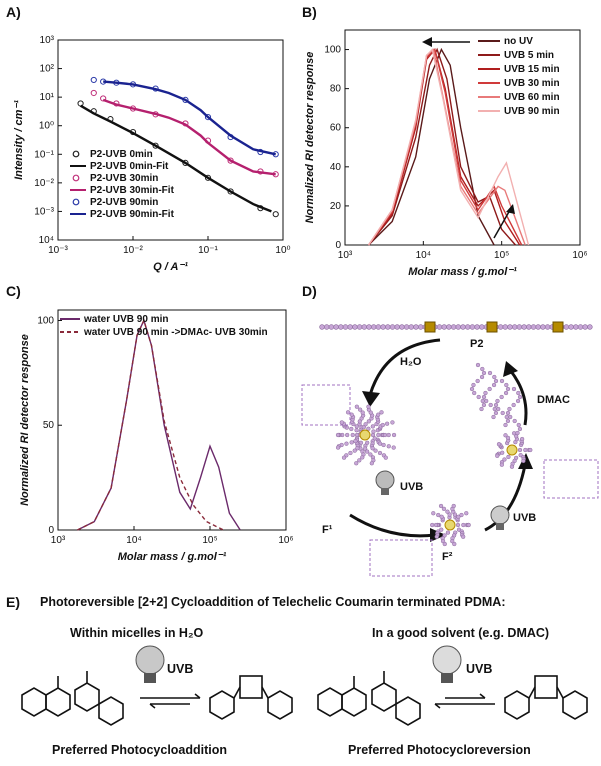  Describe the element at coordinates (25, 420) in the screenshot. I see `y-axis-label: Normalized RI detector response` at that location.